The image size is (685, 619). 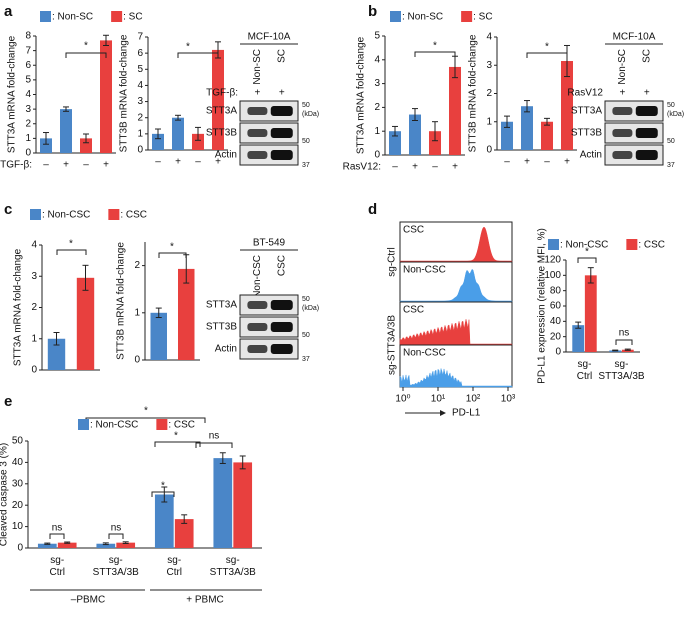 What do you see at coordinates (586, 133) in the screenshot?
I see `band-label: STT3B` at bounding box center [586, 133].